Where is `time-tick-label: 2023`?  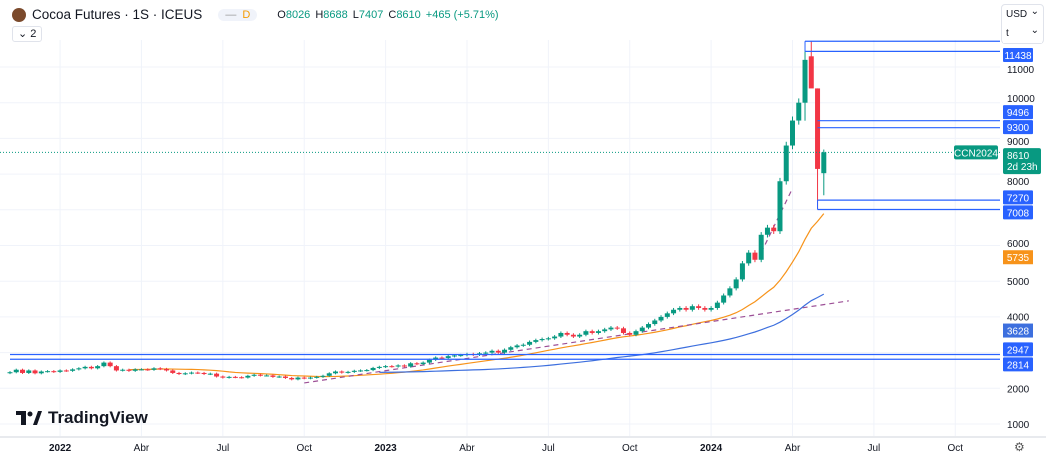
time-tick-label: 2023 is located at coordinates (385, 448).